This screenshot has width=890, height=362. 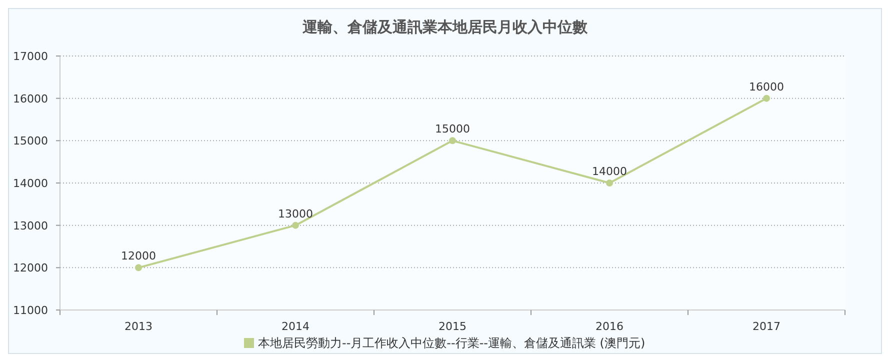 What do you see at coordinates (30, 99) in the screenshot?
I see `y-tick-label: 16000` at bounding box center [30, 99].